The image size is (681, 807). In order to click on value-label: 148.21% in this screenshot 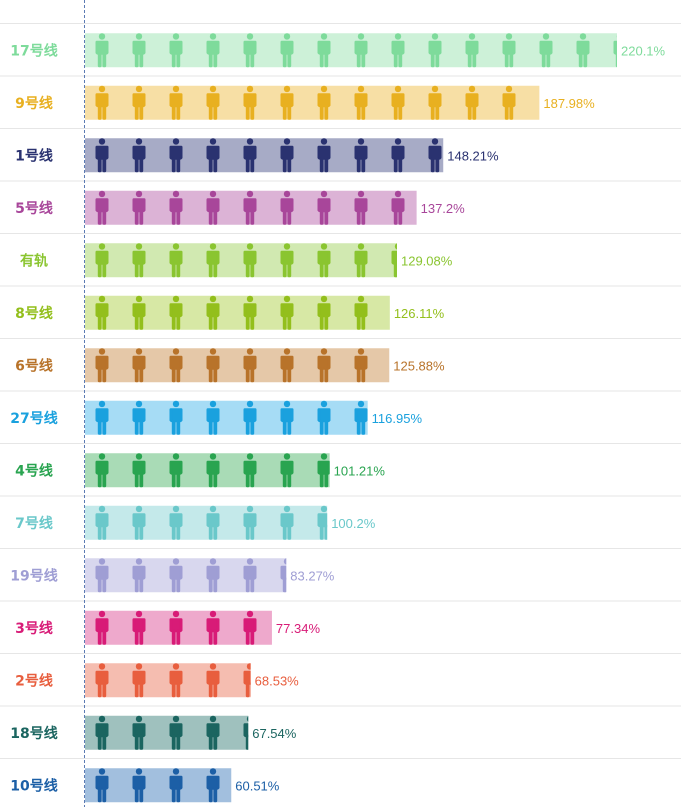, I will do `click(473, 155)`.